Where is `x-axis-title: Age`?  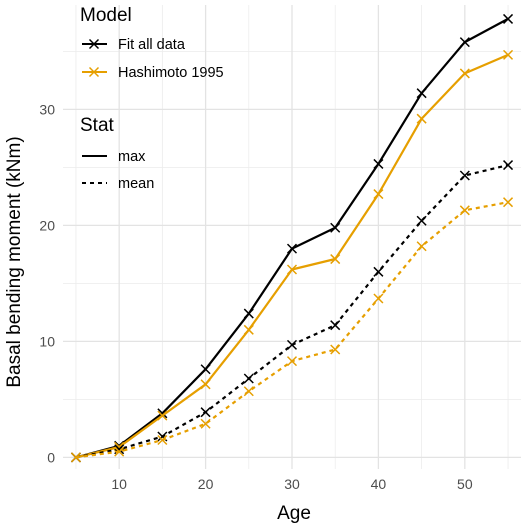 x-axis-title: Age is located at coordinates (294, 513).